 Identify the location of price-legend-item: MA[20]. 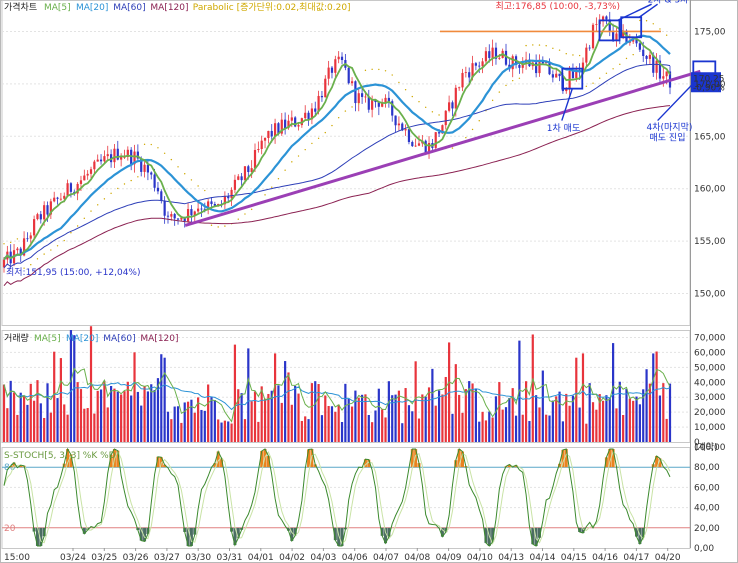
(92, 8).